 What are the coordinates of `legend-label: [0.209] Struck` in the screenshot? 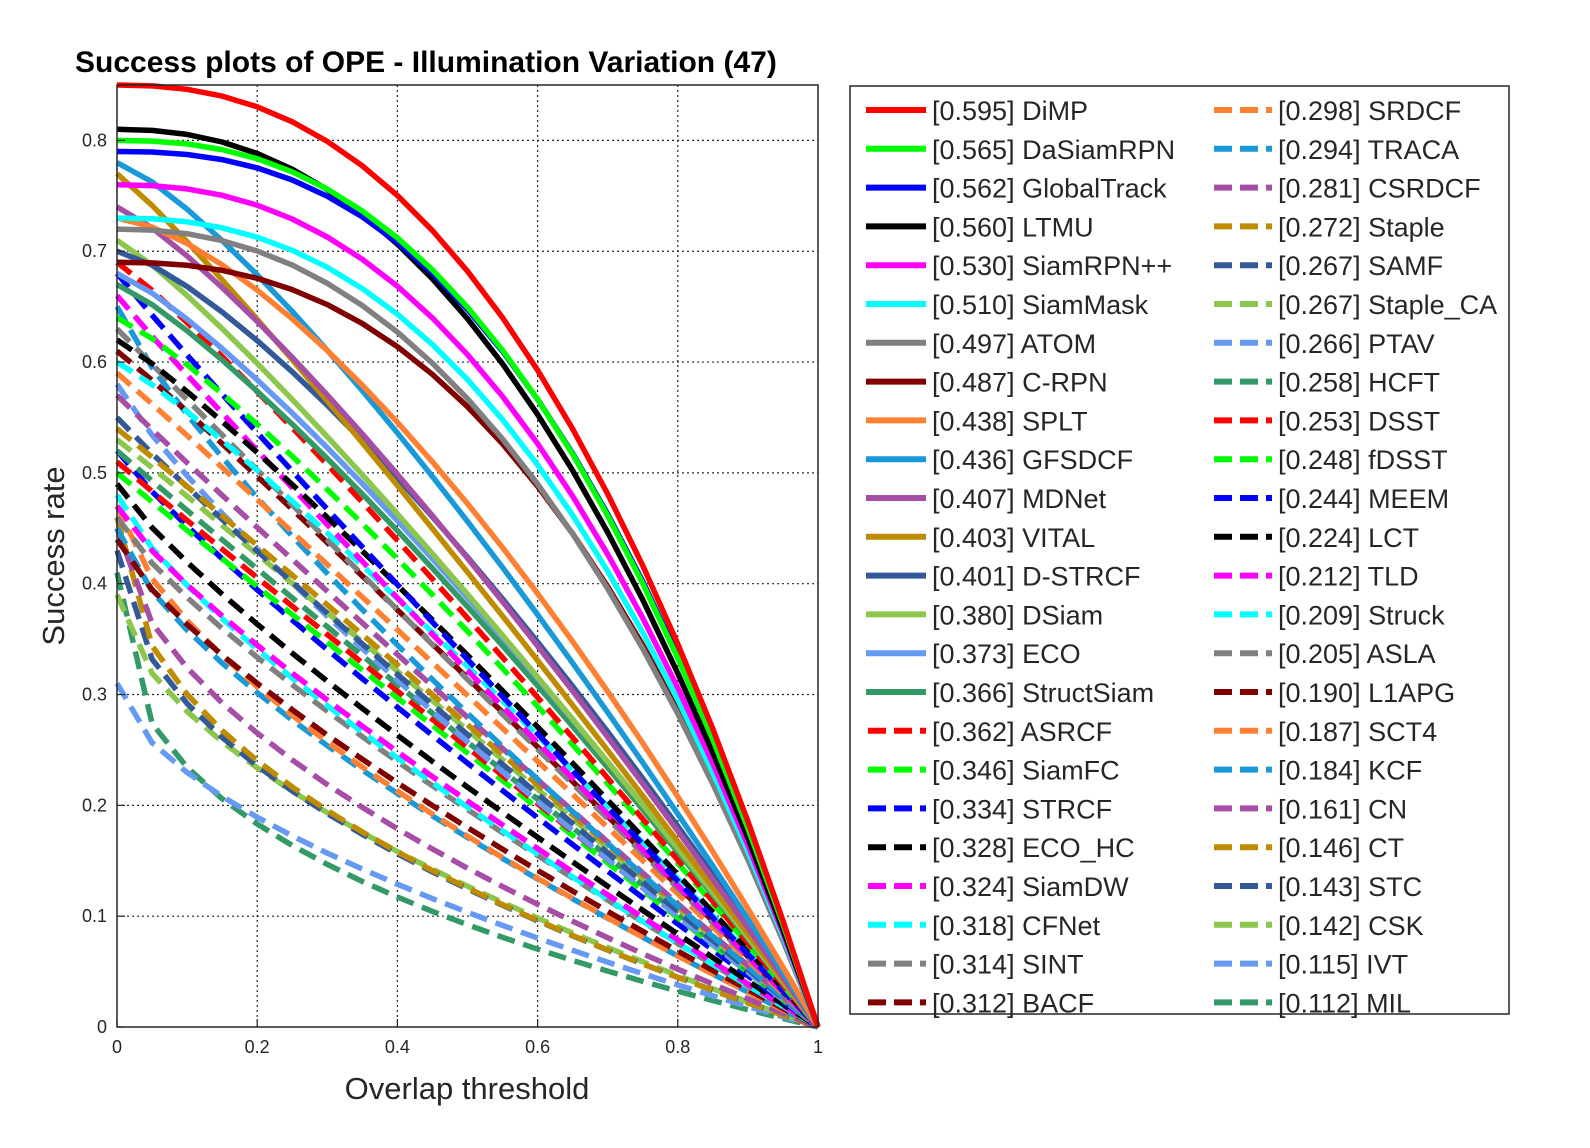 It's located at (1361, 615).